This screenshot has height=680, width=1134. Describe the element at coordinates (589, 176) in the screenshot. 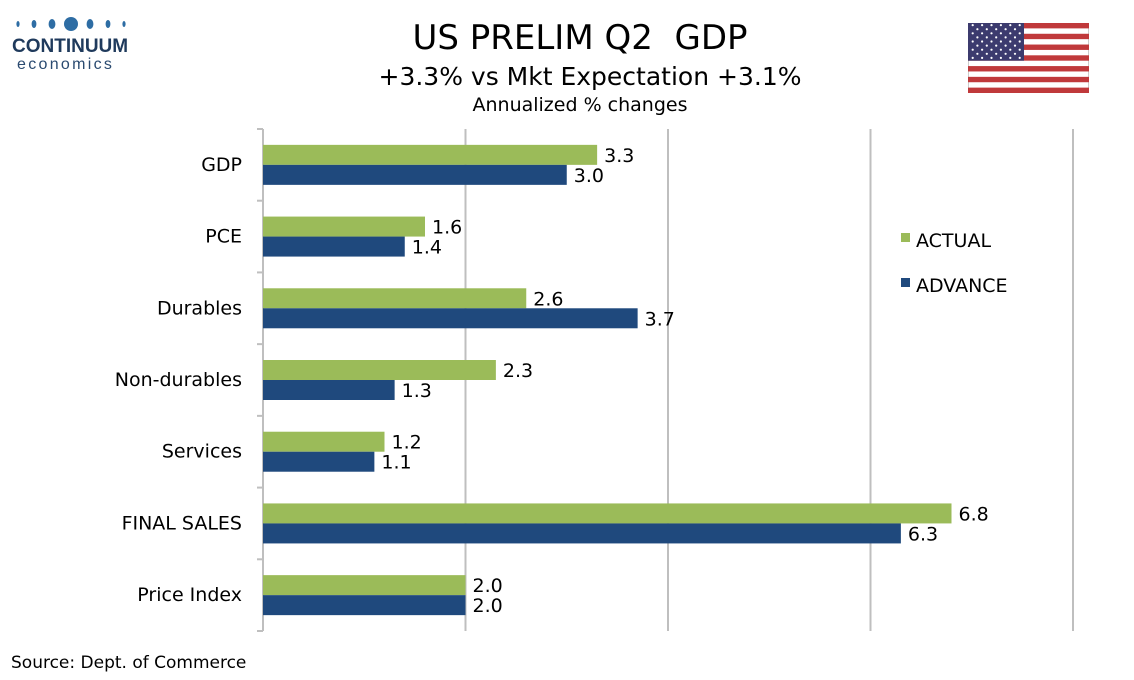

I see `value-label: 3.0` at that location.